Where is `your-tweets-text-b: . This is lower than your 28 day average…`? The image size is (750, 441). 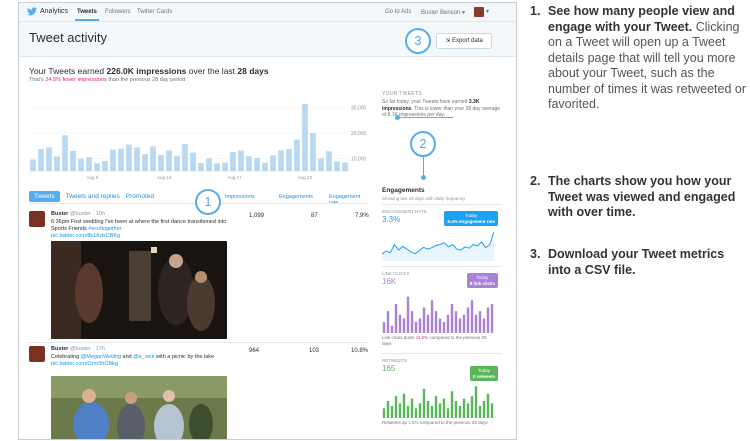 your-tweets-text-b: . This is lower than your 28 day average… is located at coordinates (441, 112).